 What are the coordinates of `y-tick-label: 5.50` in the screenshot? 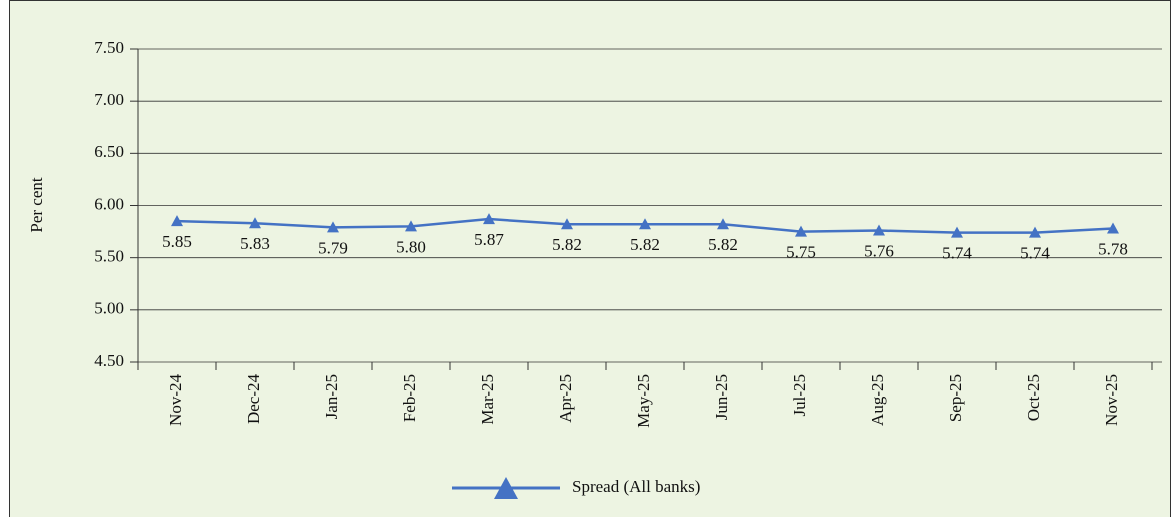 It's located at (109, 256).